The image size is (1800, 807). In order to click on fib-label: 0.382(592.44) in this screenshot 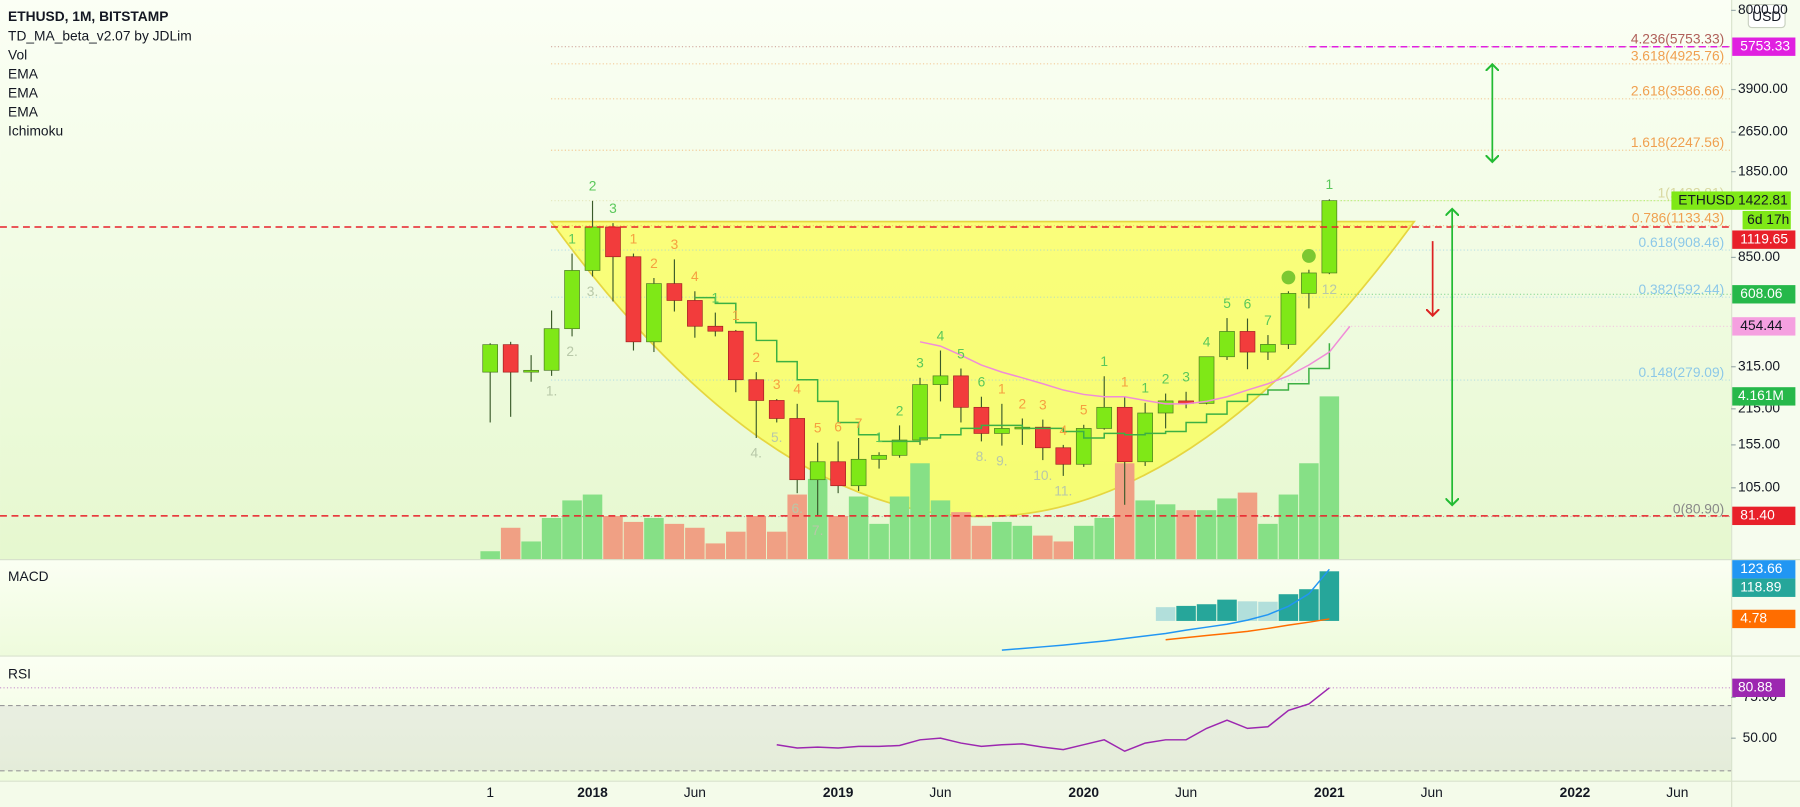, I will do `click(1681, 289)`.